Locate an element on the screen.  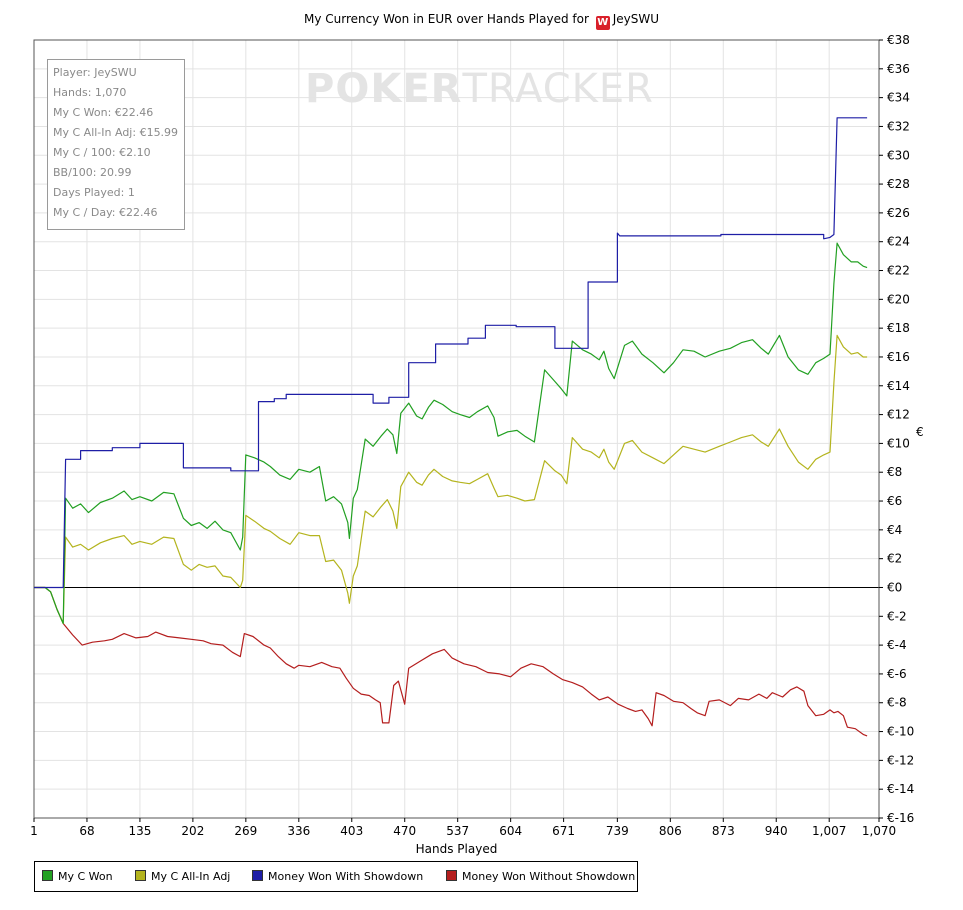
legend-item-my-c-won: My C Won is located at coordinates (77, 876).